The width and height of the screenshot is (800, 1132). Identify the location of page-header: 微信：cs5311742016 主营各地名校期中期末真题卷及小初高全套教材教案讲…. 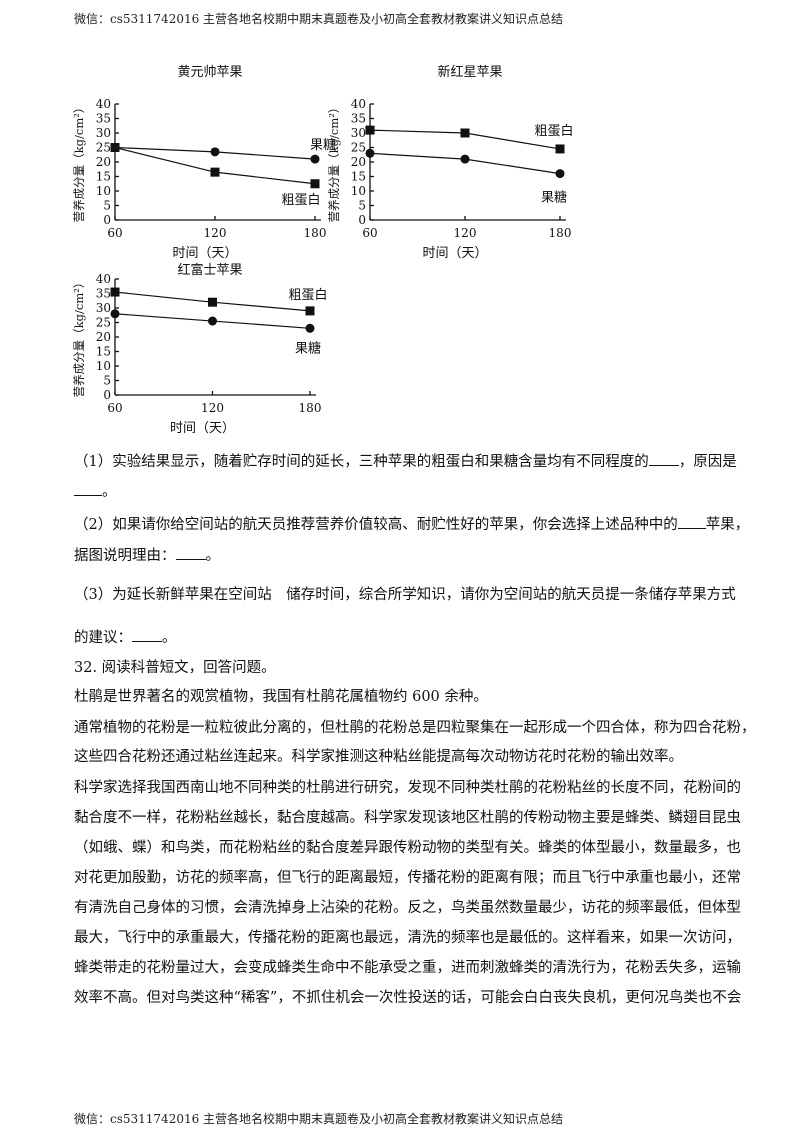
(319, 19).